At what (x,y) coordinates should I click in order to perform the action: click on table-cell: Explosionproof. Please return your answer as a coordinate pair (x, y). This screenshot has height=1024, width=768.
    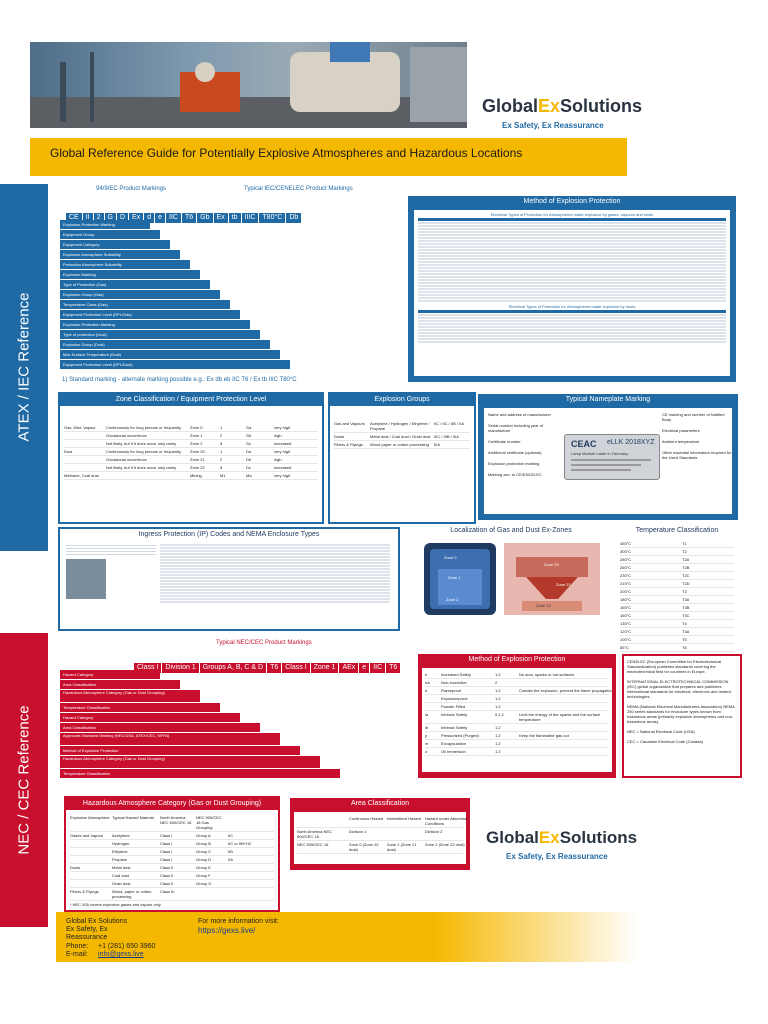
    Looking at the image, I should click on (454, 698).